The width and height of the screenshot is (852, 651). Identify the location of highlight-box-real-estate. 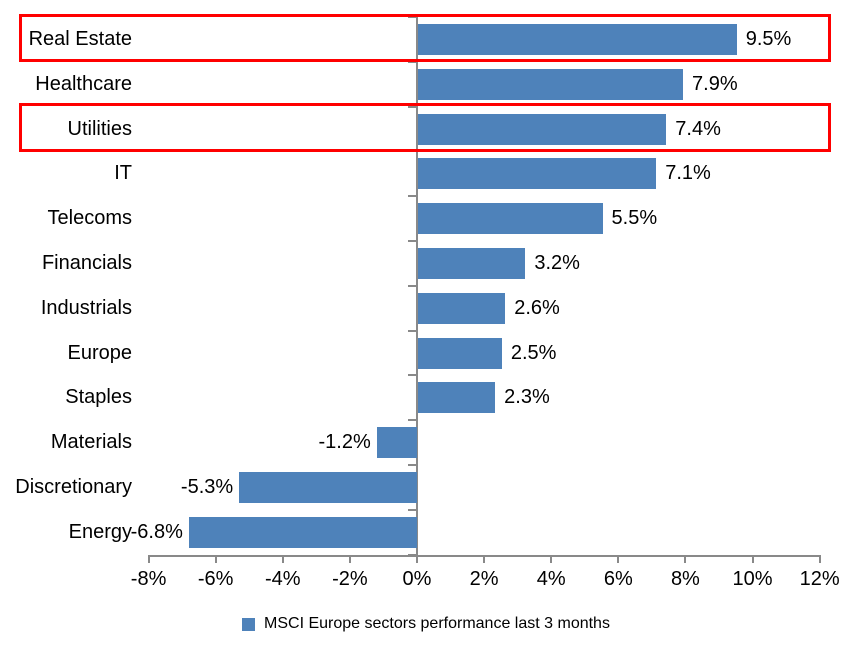
(425, 38).